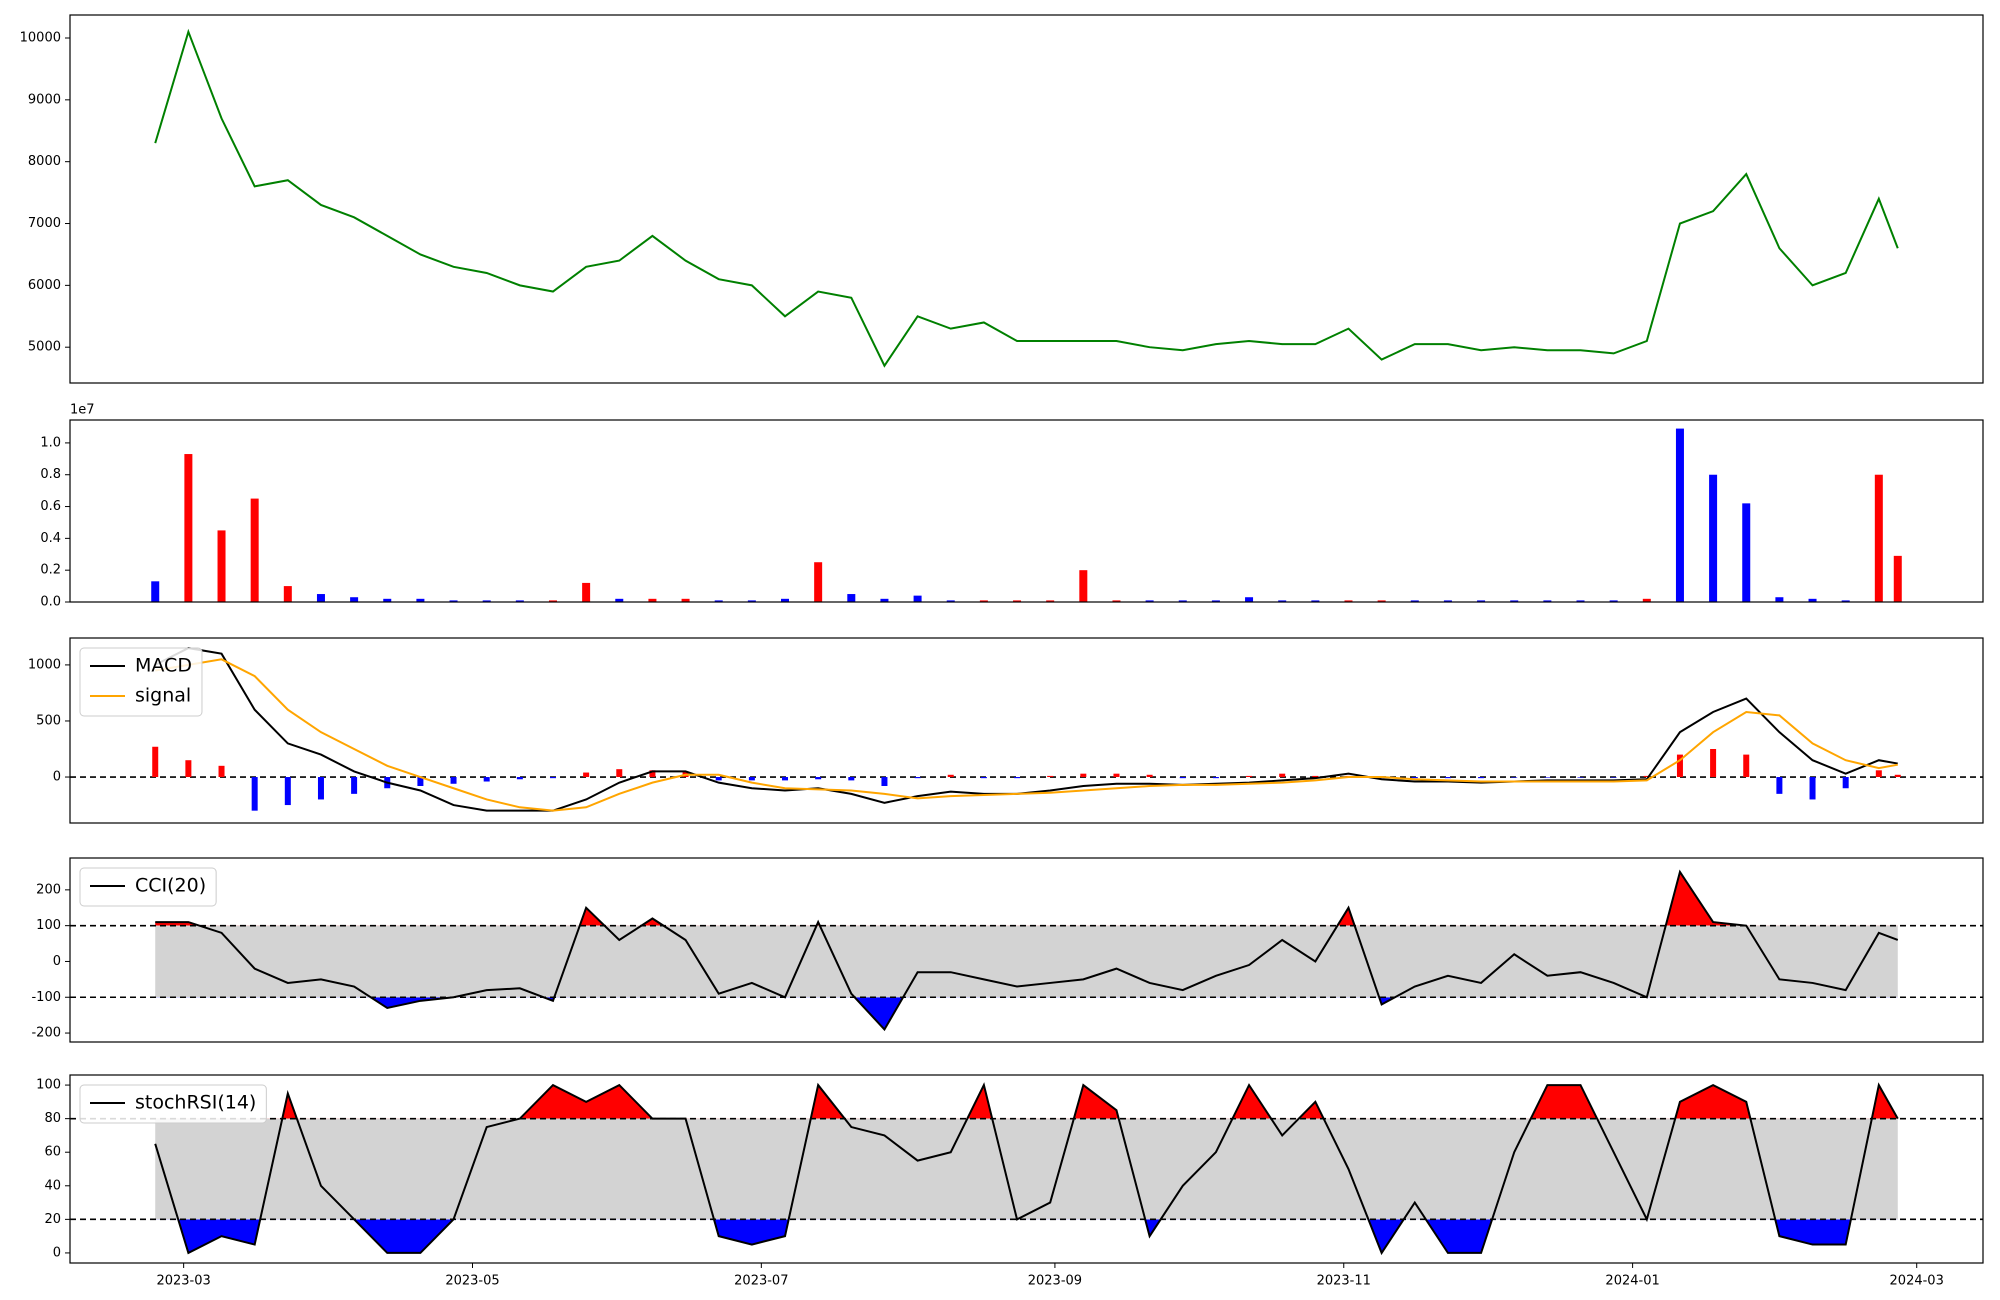 This screenshot has height=1300, width=2000. What do you see at coordinates (44, 223) in the screenshot?
I see `y-tick-label: 7000` at bounding box center [44, 223].